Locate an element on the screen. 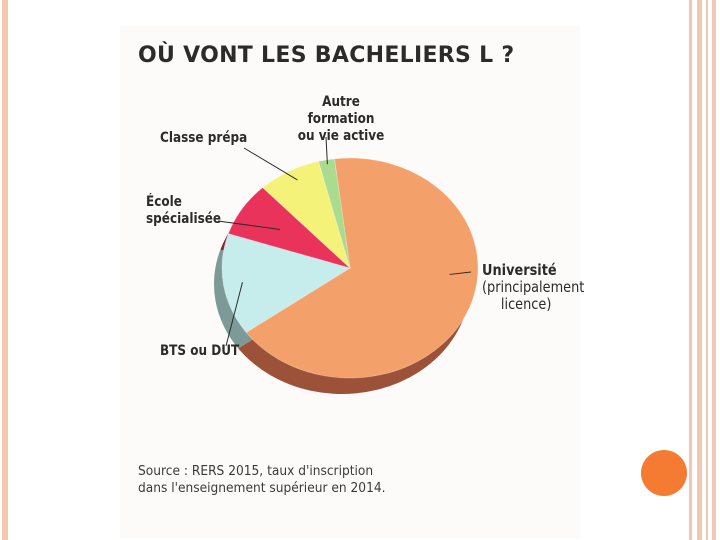 This screenshot has width=720, height=540. source-line-1: Source : RERS 2015, taux d'inscription is located at coordinates (256, 471).